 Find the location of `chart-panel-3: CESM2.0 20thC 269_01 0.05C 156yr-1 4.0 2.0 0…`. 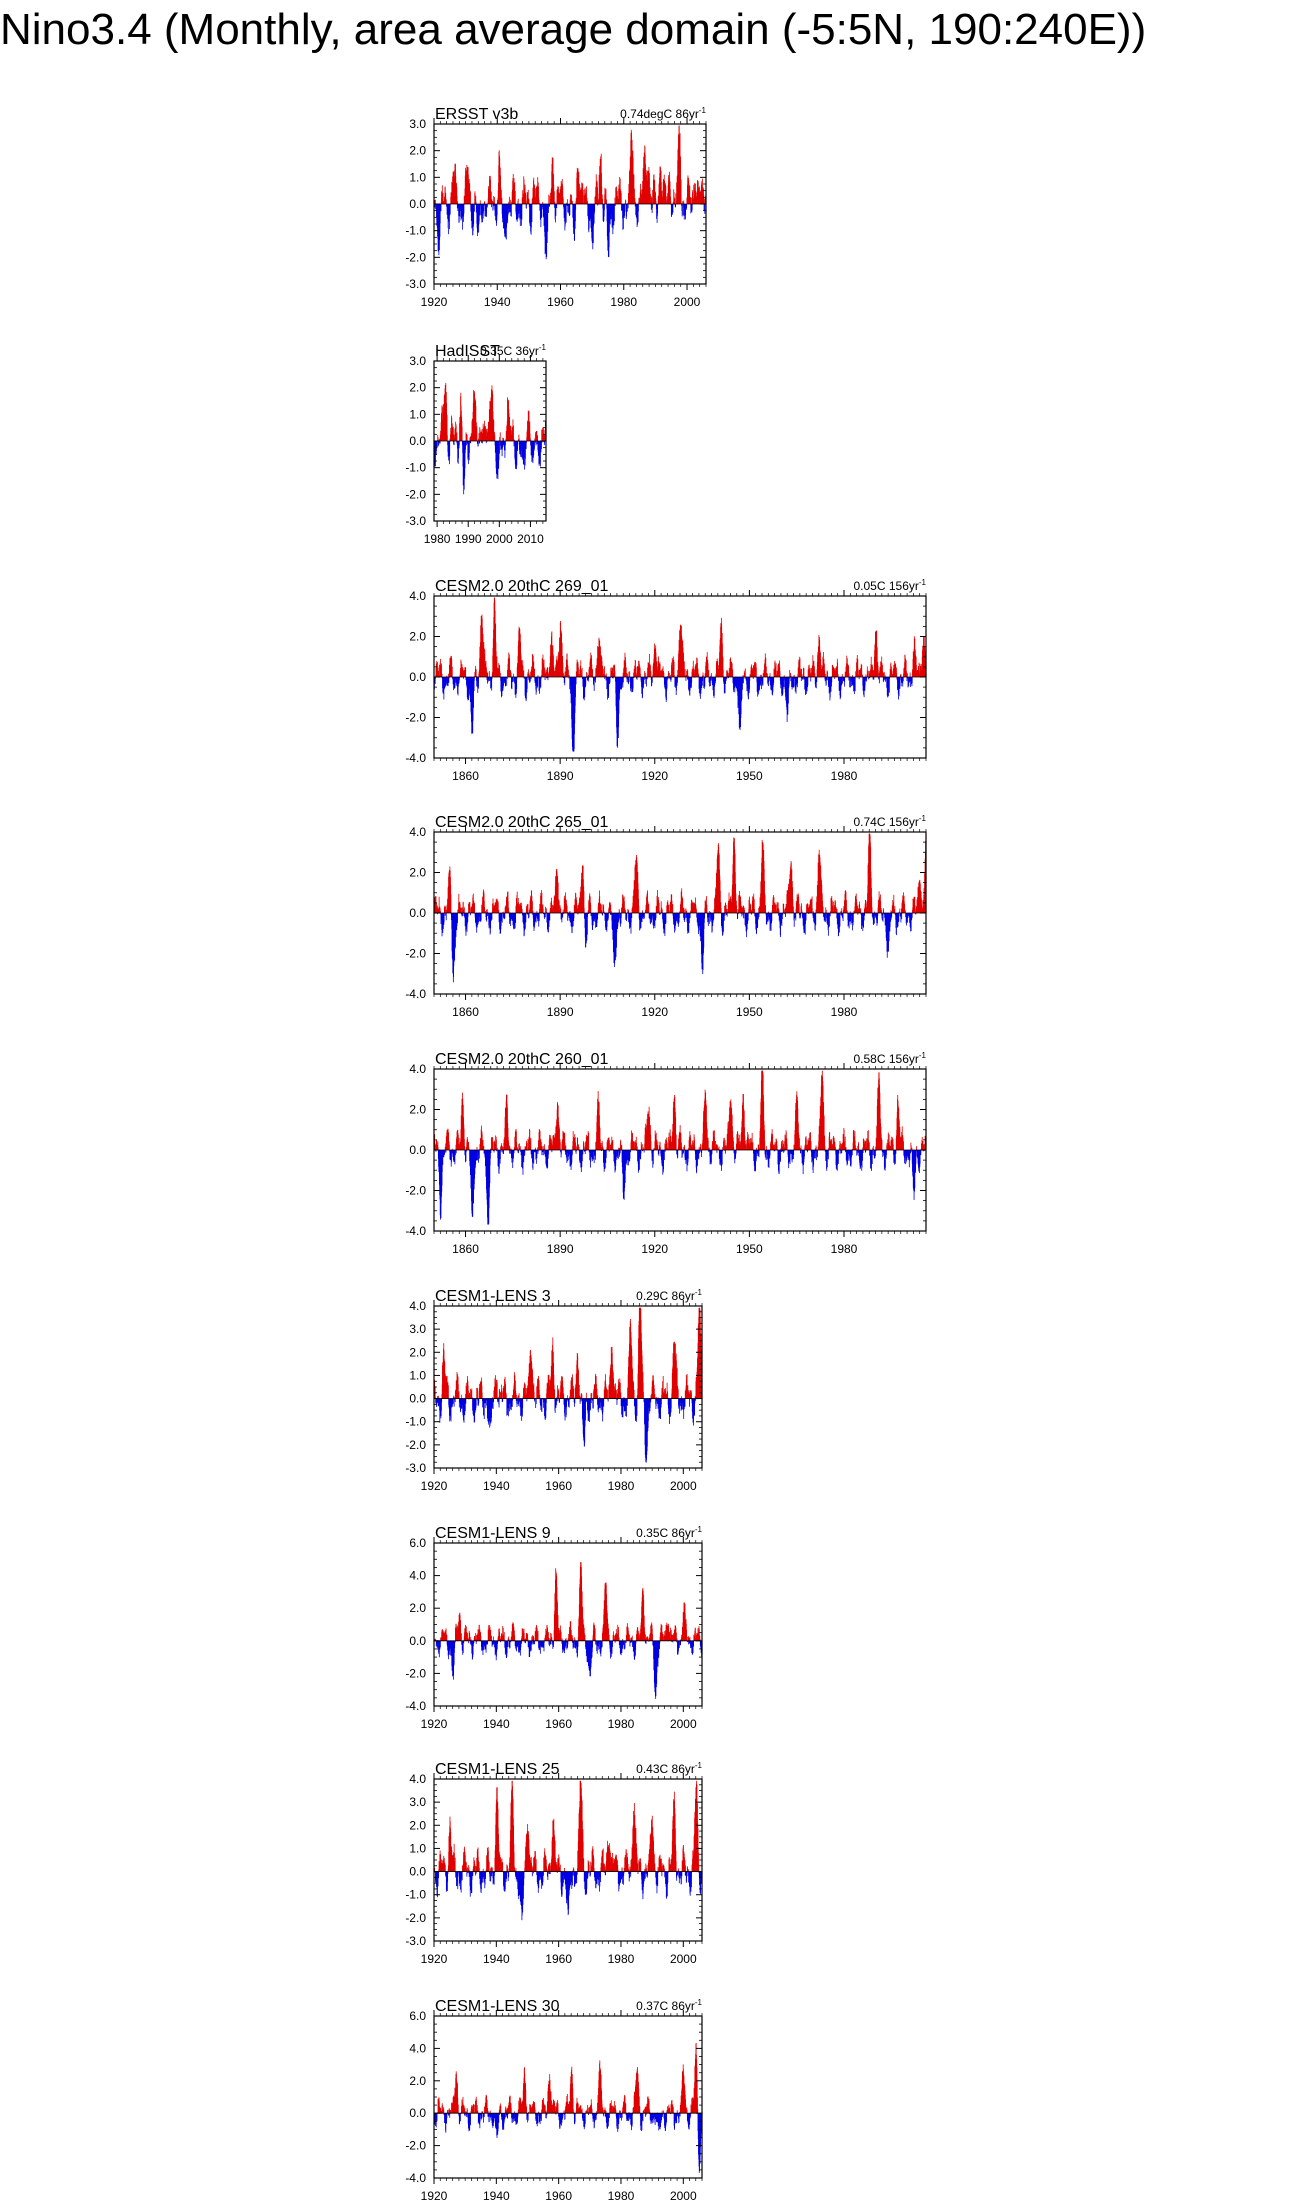

chart-panel-3: CESM2.0 20thC 269_01 0.05C 156yr-1 4.0 2.0 0… is located at coordinates (666, 680).